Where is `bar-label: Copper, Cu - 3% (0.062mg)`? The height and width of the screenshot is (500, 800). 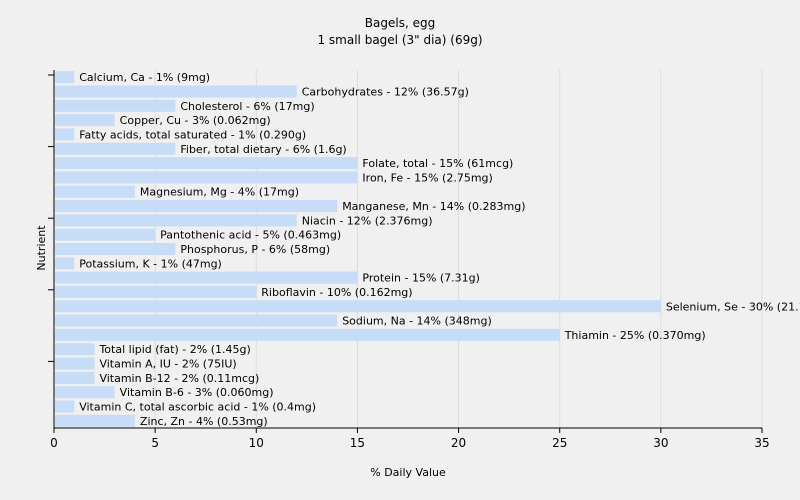
bar-label: Copper, Cu - 3% (0.062mg) is located at coordinates (195, 120).